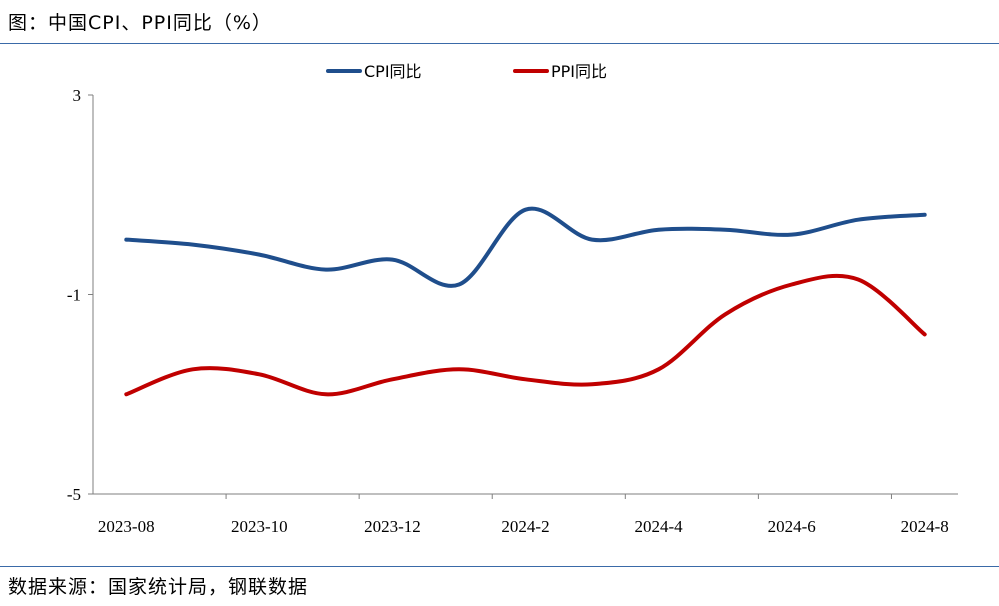  What do you see at coordinates (499, 43) in the screenshot?
I see `top-rule` at bounding box center [499, 43].